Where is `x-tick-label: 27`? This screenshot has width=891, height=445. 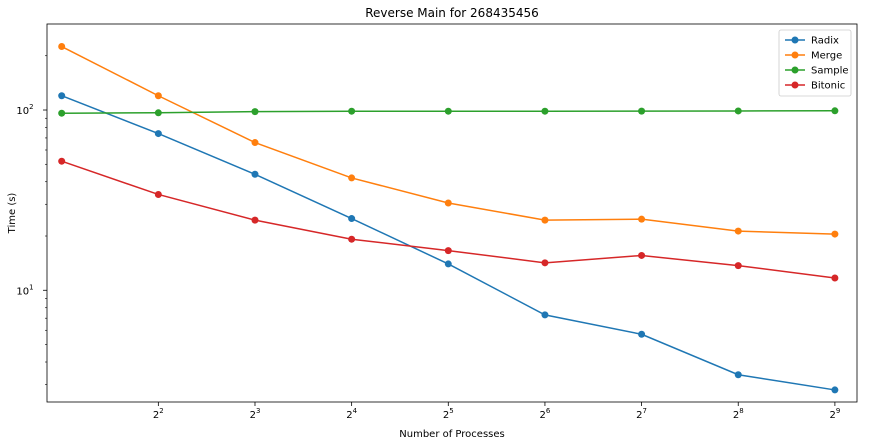
x-tick-label: 27 is located at coordinates (641, 414).